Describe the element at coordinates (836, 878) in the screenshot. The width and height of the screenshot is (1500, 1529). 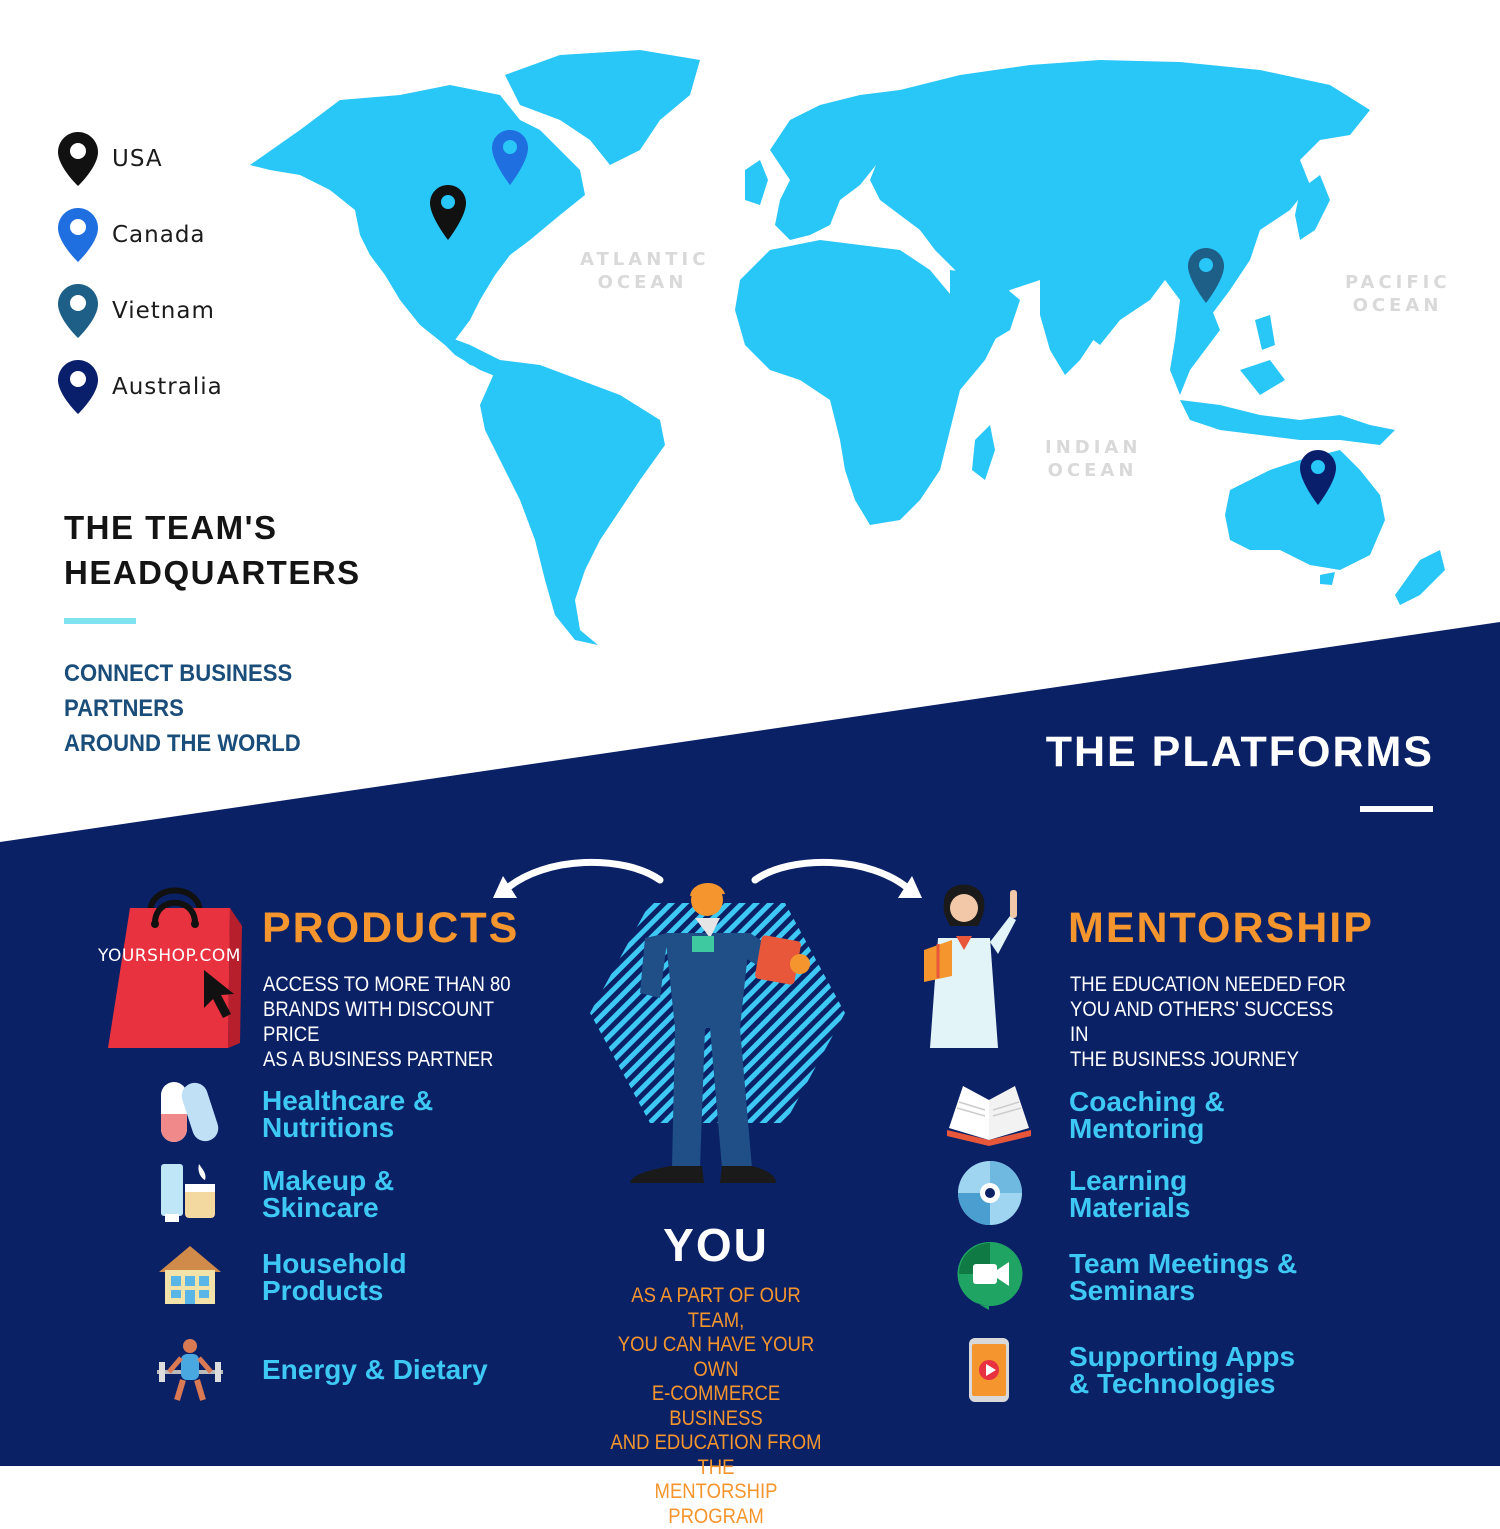
I see `arrow-right-icon` at that location.